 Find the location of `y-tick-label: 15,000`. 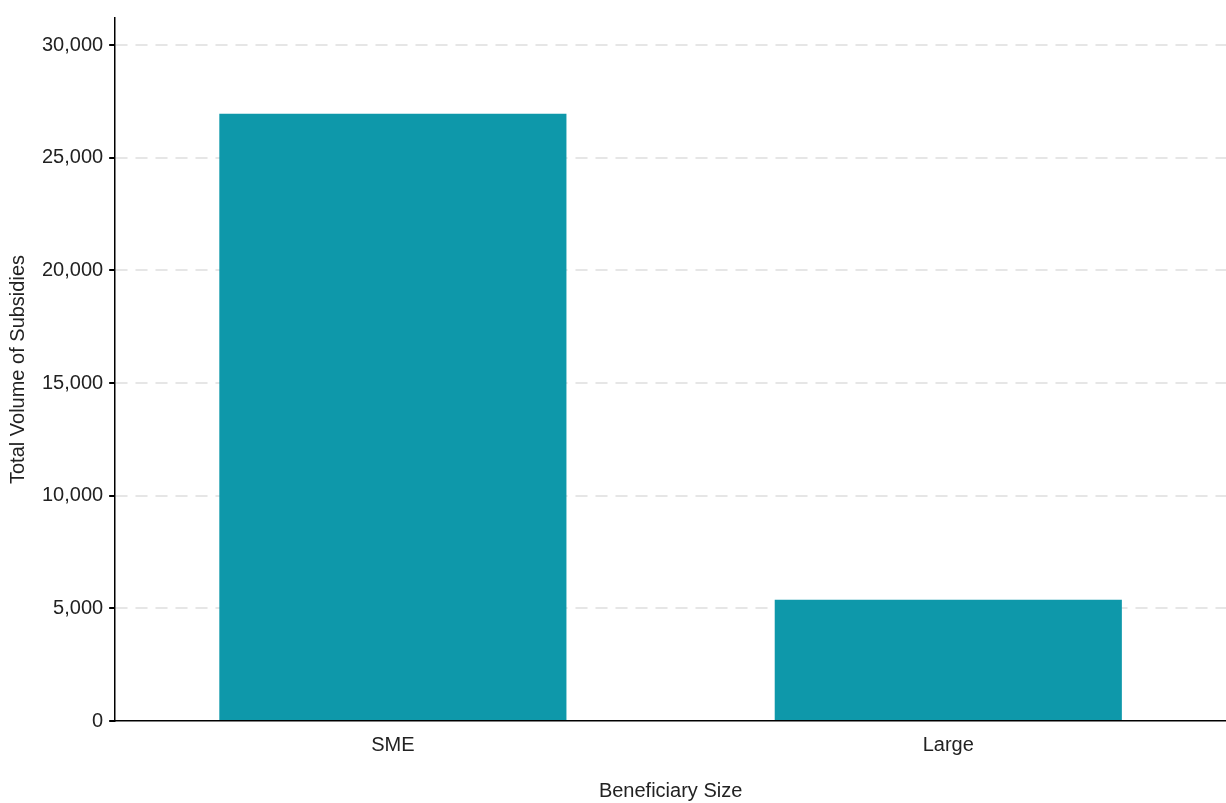

y-tick-label: 15,000 is located at coordinates (73, 381).